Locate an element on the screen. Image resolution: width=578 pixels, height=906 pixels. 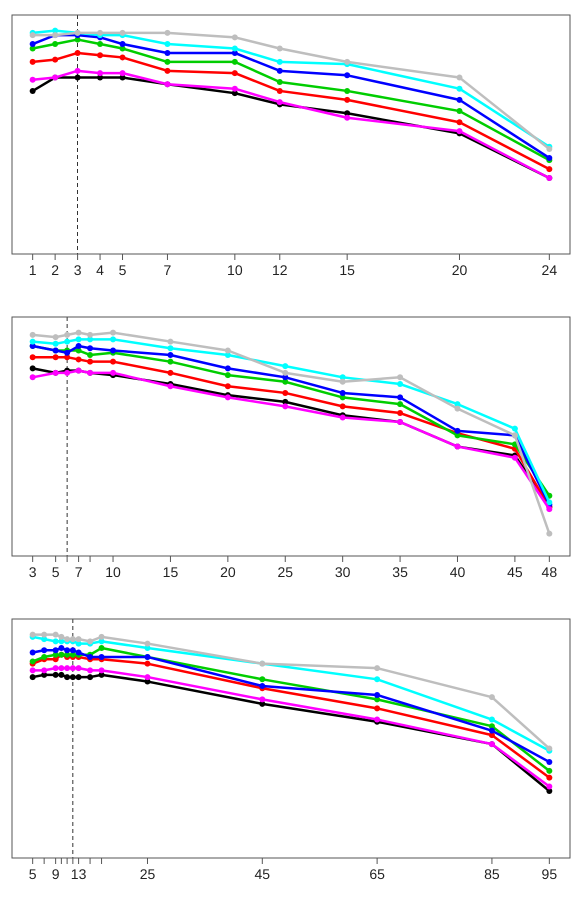
x-tick-label: 24 is located at coordinates (550, 270).